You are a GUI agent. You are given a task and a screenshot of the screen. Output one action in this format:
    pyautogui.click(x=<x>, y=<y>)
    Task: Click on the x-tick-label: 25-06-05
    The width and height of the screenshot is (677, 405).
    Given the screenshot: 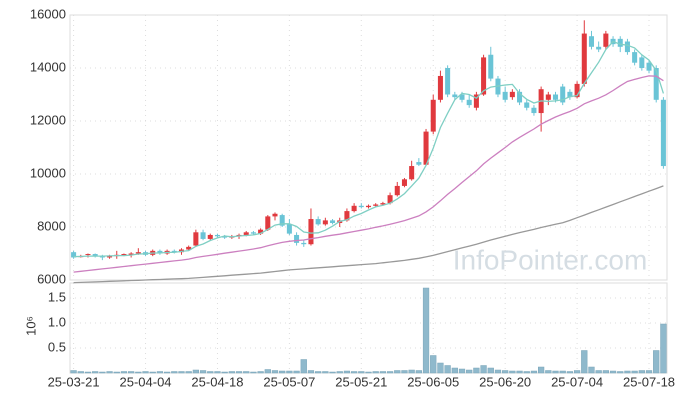 What is the action you would take?
    pyautogui.click(x=433, y=381)
    